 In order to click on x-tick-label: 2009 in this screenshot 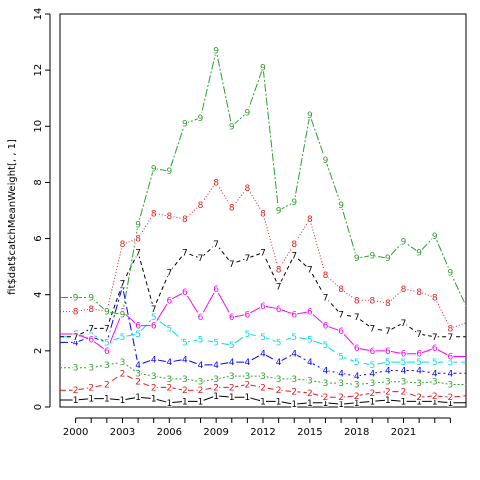, I will do `click(215, 432)`.